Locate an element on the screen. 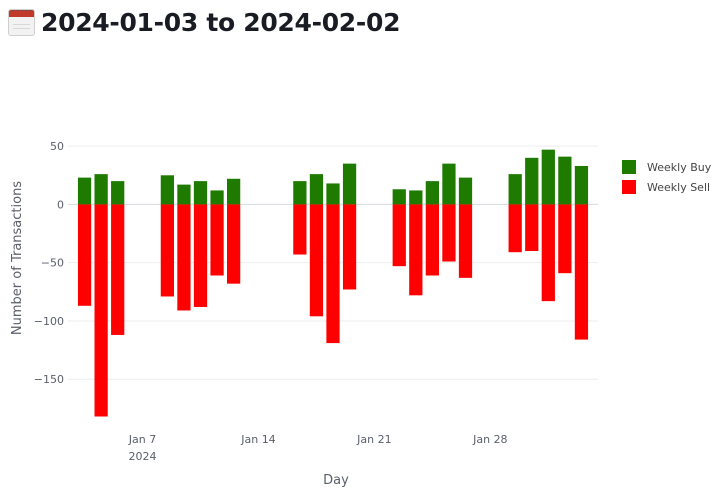 This screenshot has width=714, height=495. legend-label: Weekly Buy is located at coordinates (679, 167).